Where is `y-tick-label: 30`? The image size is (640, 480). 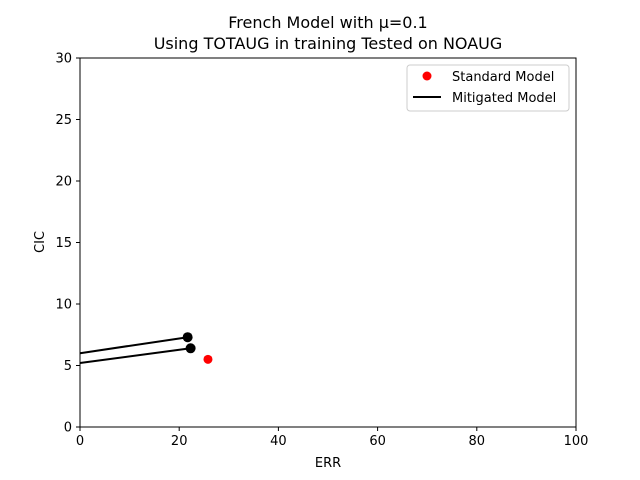 y-tick-label: 30 is located at coordinates (63, 59).